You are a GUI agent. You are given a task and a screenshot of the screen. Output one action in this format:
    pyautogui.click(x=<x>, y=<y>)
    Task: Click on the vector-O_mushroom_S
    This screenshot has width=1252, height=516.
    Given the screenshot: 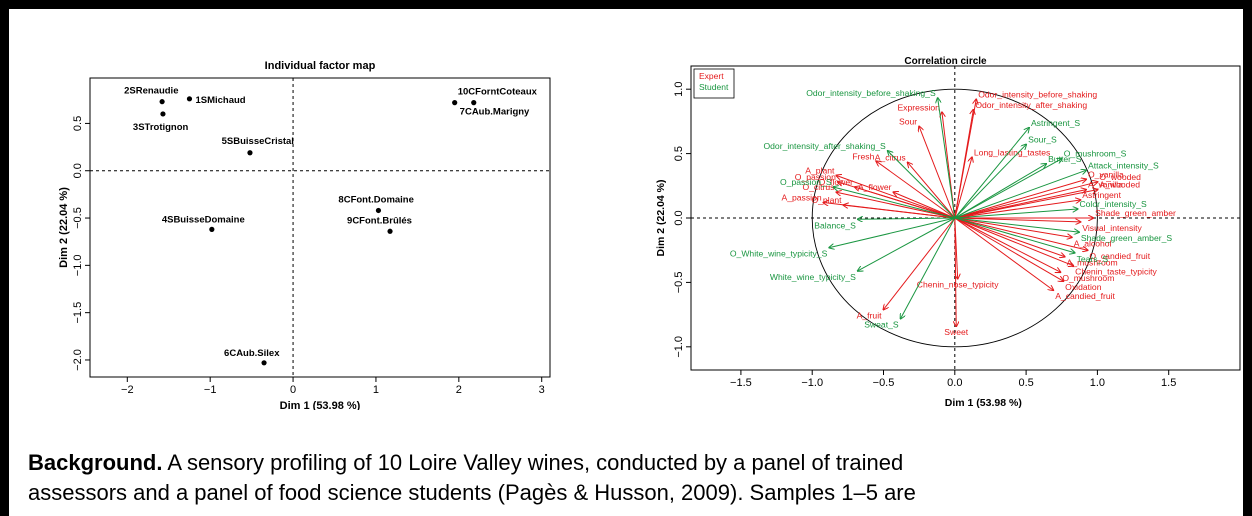 What is the action you would take?
    pyautogui.click(x=1008, y=189)
    